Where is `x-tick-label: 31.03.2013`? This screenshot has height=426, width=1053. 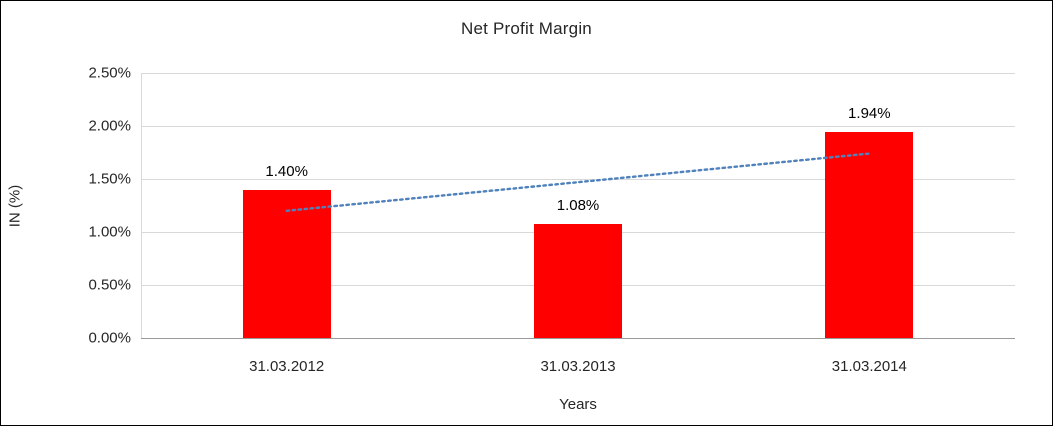 x-tick-label: 31.03.2013 is located at coordinates (578, 366).